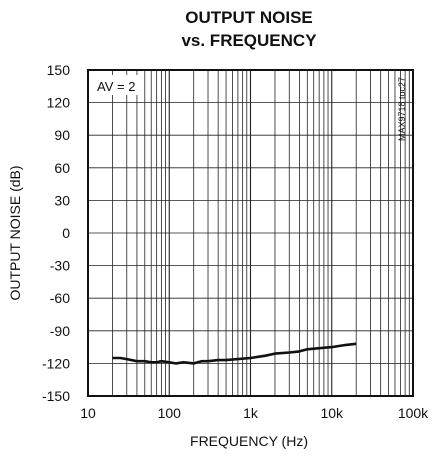 The height and width of the screenshot is (456, 439). Describe the element at coordinates (59, 103) in the screenshot. I see `y-tick-label: 120` at that location.